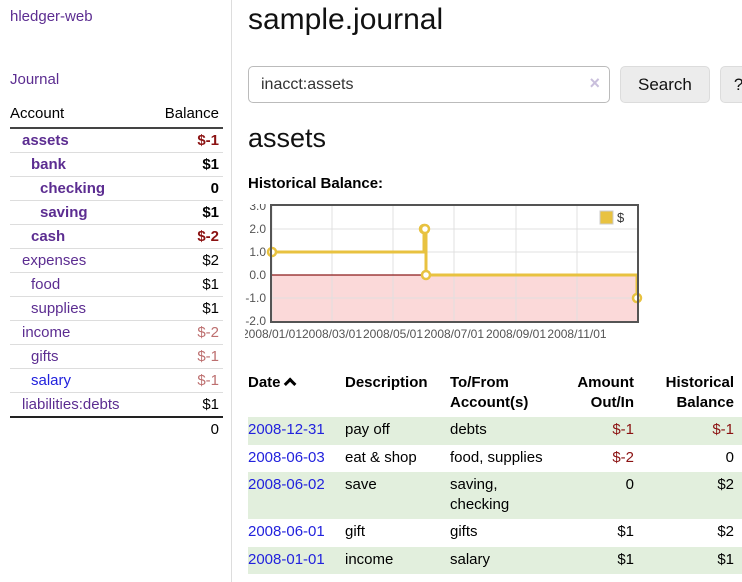 The height and width of the screenshot is (582, 742). What do you see at coordinates (116, 308) in the screenshot?
I see `account-row: supplies $1` at bounding box center [116, 308].